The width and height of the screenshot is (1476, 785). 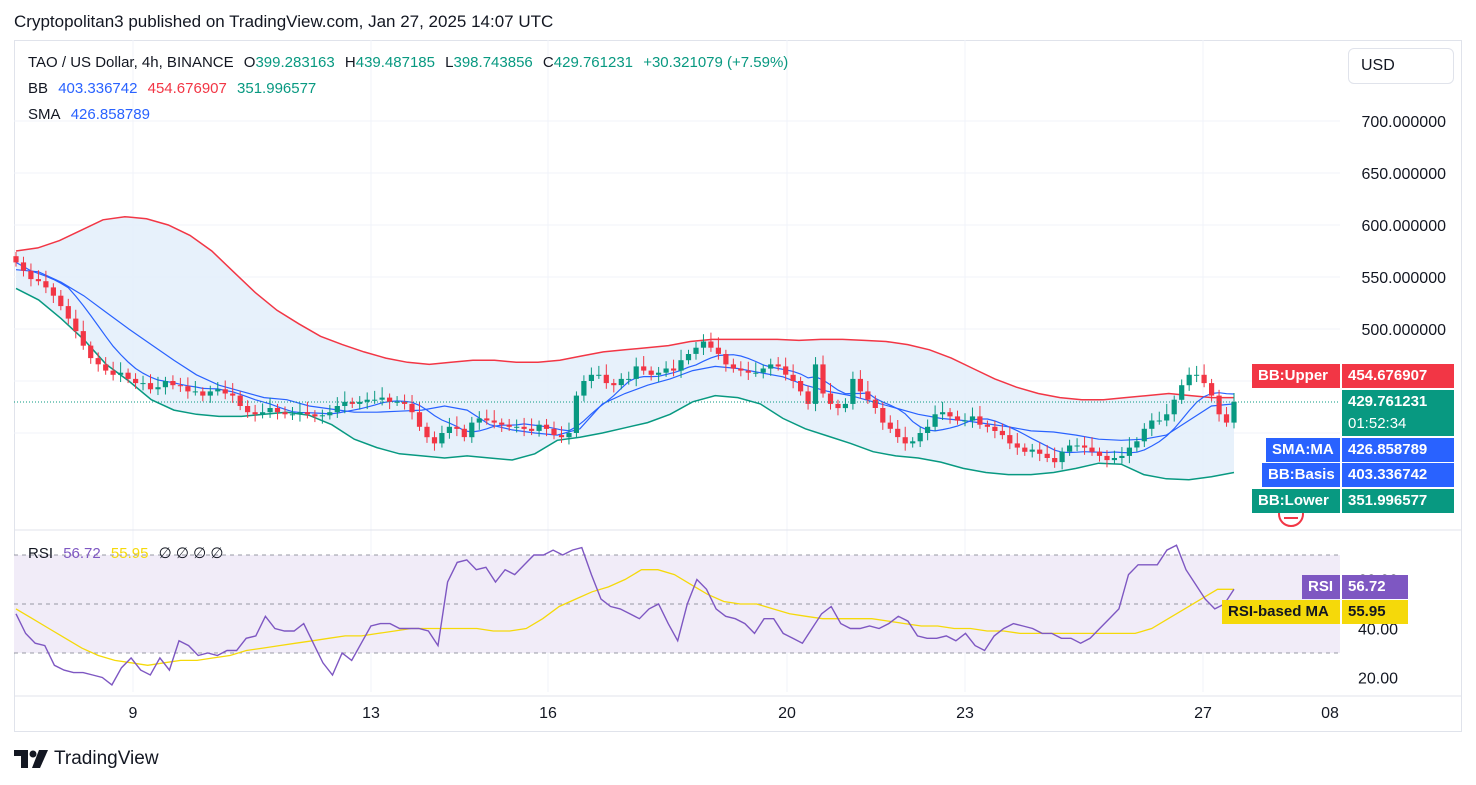 I want to click on rsi-value: 56.72, so click(x=82, y=553).